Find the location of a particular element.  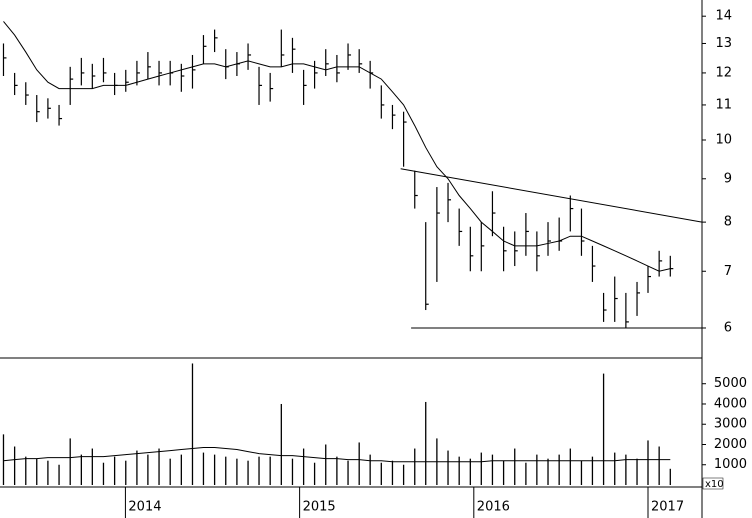

x-tick-label: 2016 is located at coordinates (493, 507).